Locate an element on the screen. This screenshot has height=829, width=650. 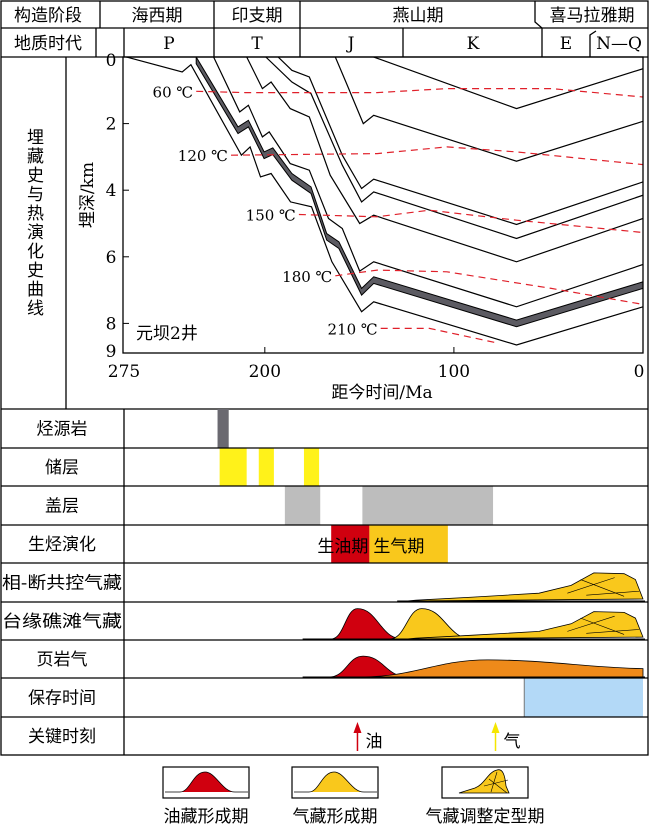
row-label-key-moment: 关键时刻 is located at coordinates (62, 737).